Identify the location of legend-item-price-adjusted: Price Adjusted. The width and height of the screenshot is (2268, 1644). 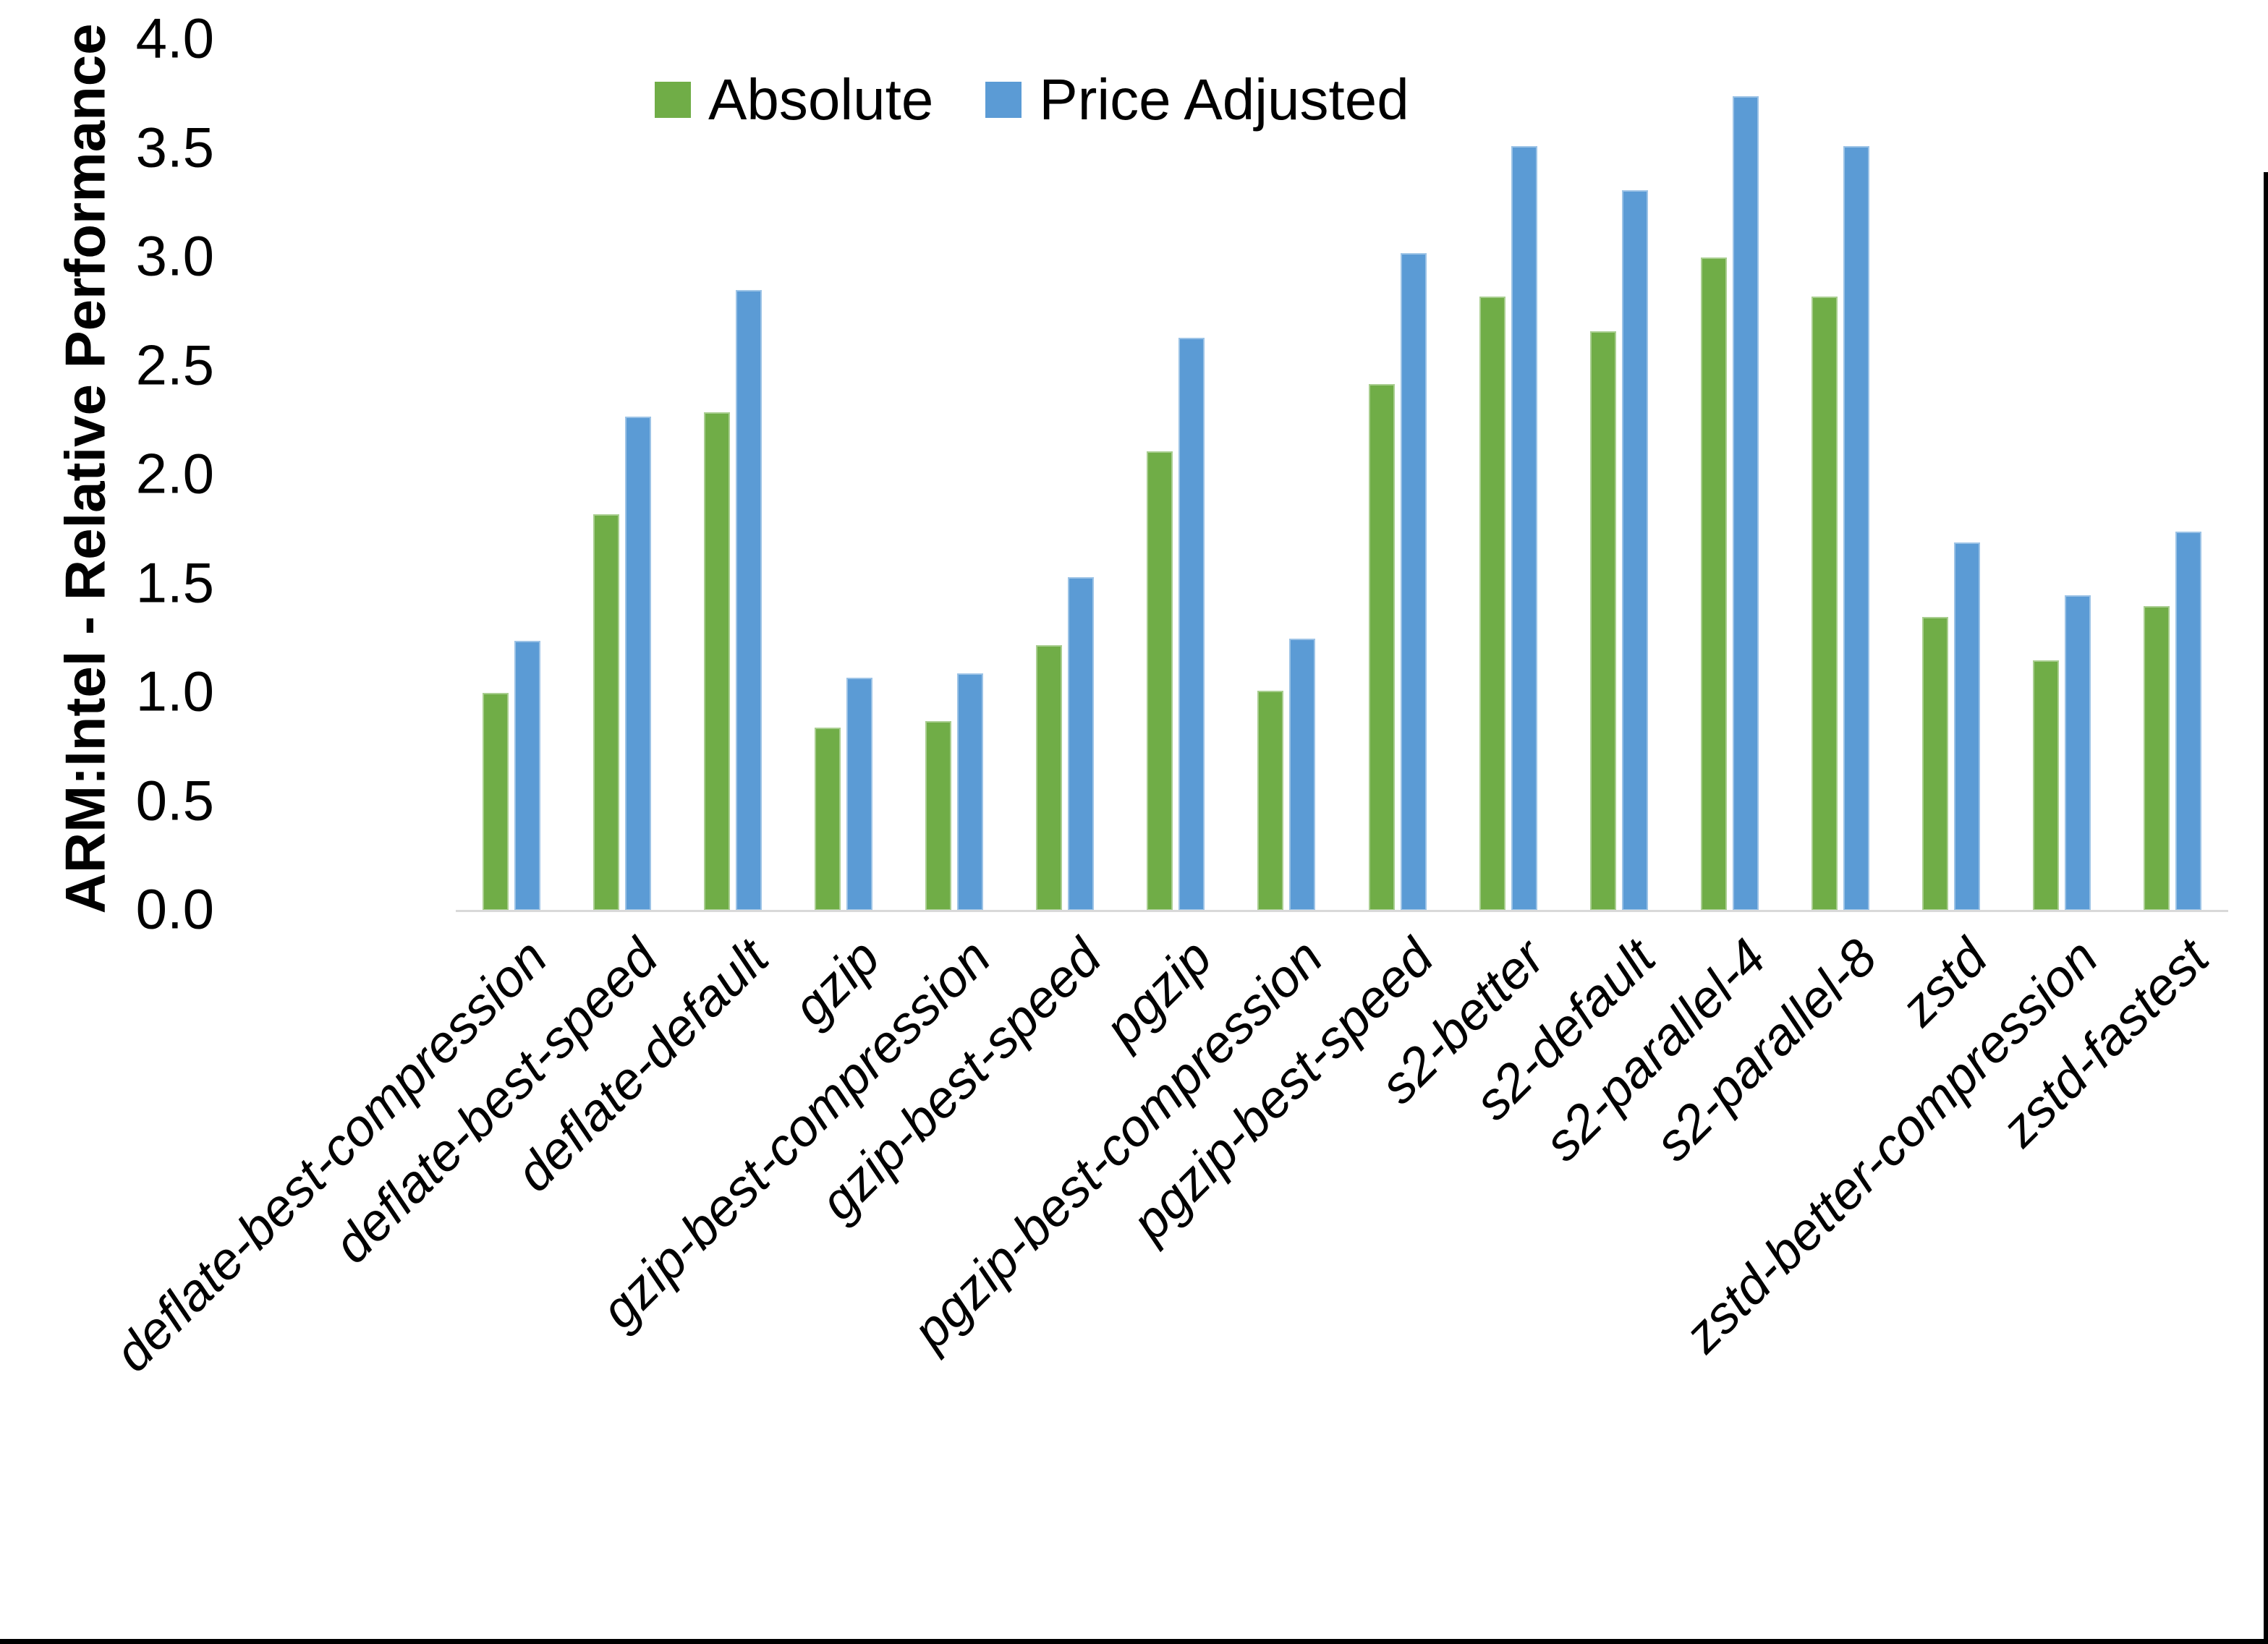
(1197, 100).